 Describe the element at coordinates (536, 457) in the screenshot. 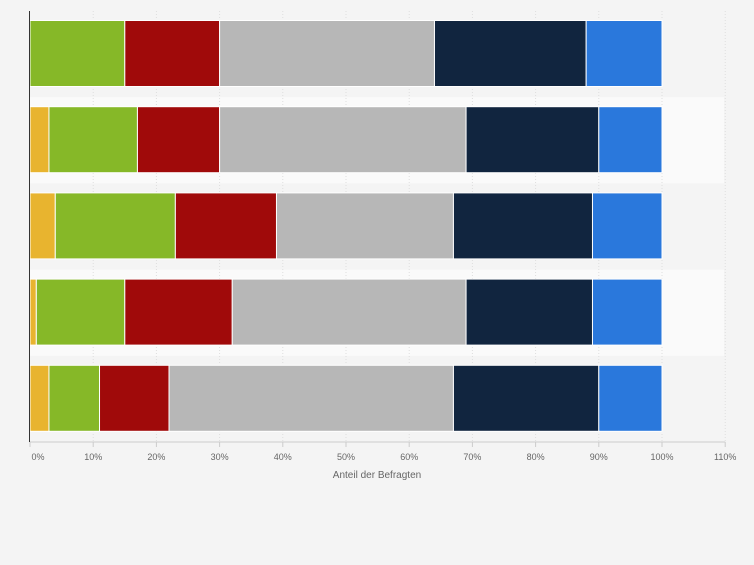

I see `x-tick-label: 80%` at that location.